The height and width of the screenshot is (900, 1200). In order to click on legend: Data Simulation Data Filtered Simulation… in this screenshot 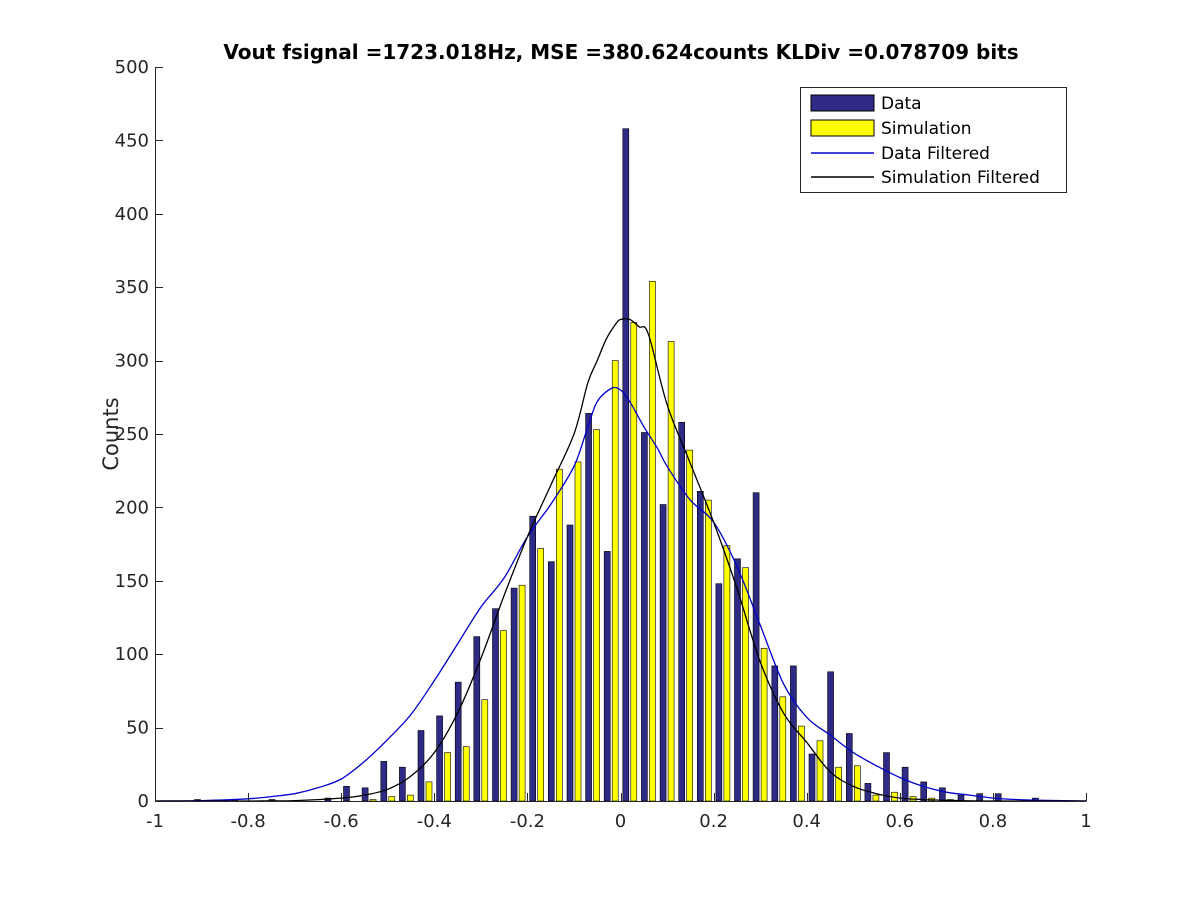, I will do `click(933, 140)`.